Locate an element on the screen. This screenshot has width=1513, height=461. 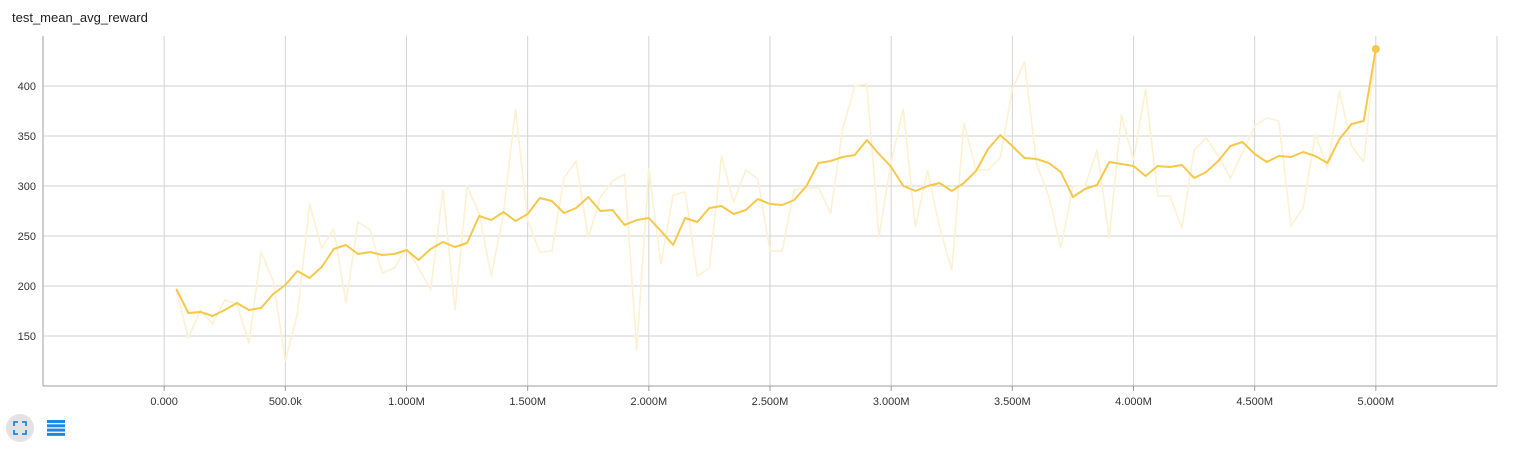
x-tick-label: 1.500M is located at coordinates (527, 402).